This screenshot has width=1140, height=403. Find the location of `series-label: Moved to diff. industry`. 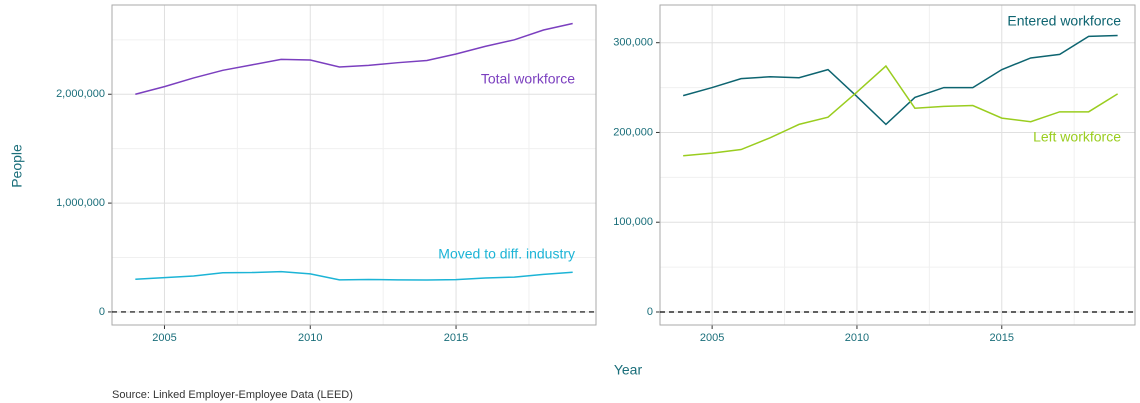

series-label: Moved to diff. industry is located at coordinates (506, 254).